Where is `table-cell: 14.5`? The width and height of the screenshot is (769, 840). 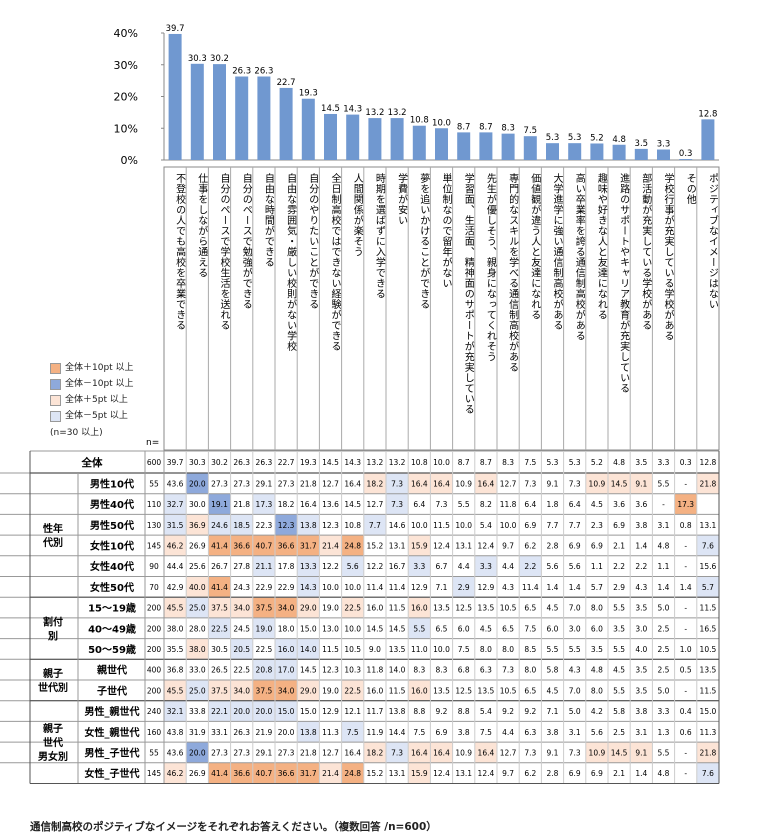
table-cell: 14.5 is located at coordinates (352, 504).